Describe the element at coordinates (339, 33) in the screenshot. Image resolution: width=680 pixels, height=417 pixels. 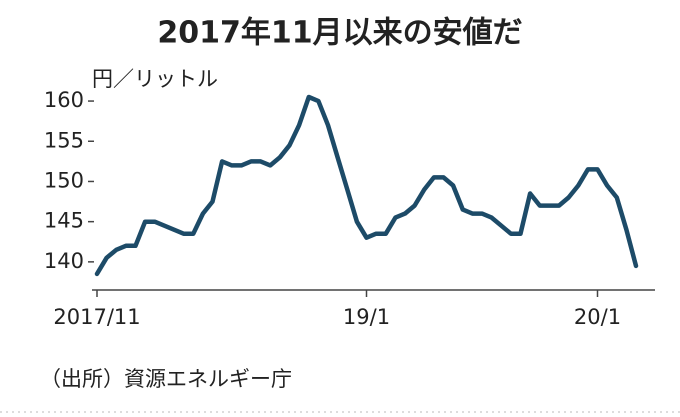
I see `chart-title: 2017年11月以来の安値だ` at that location.